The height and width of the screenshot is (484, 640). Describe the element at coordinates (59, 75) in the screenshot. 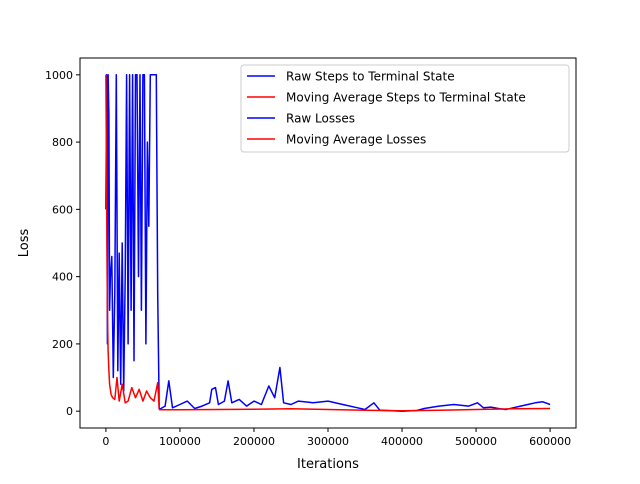

I see `y-tick-label: 1000` at that location.